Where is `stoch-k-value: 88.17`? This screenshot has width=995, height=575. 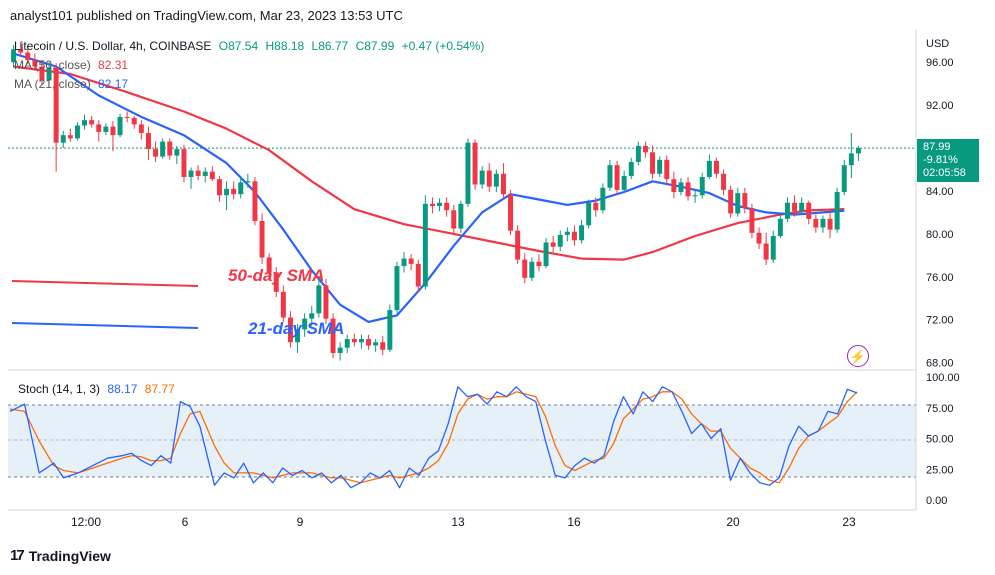
stoch-k-value: 88.17 is located at coordinates (122, 389).